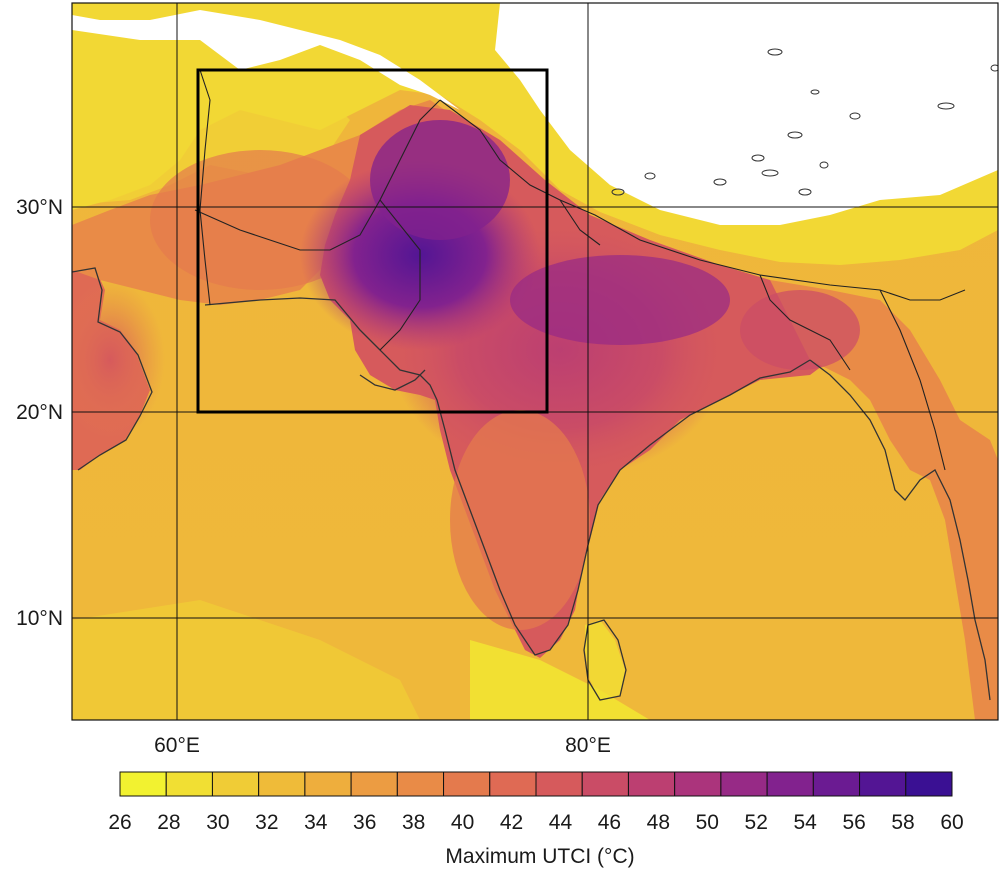 Image resolution: width=1000 pixels, height=875 pixels. I want to click on tibet-lakes, so click(804, 122).